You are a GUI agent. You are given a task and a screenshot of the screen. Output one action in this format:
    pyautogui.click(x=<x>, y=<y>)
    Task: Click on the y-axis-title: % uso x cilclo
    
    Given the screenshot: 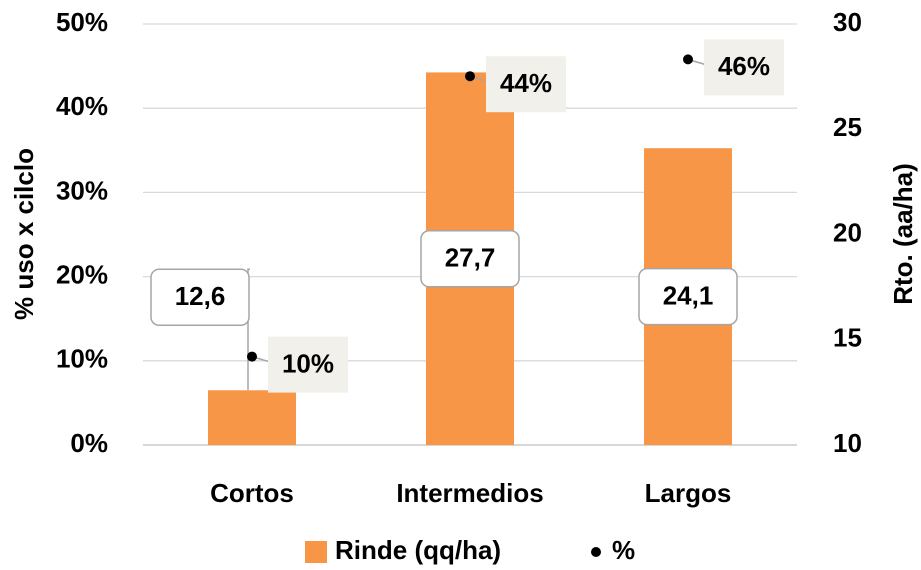 What is the action you would take?
    pyautogui.click(x=24, y=234)
    